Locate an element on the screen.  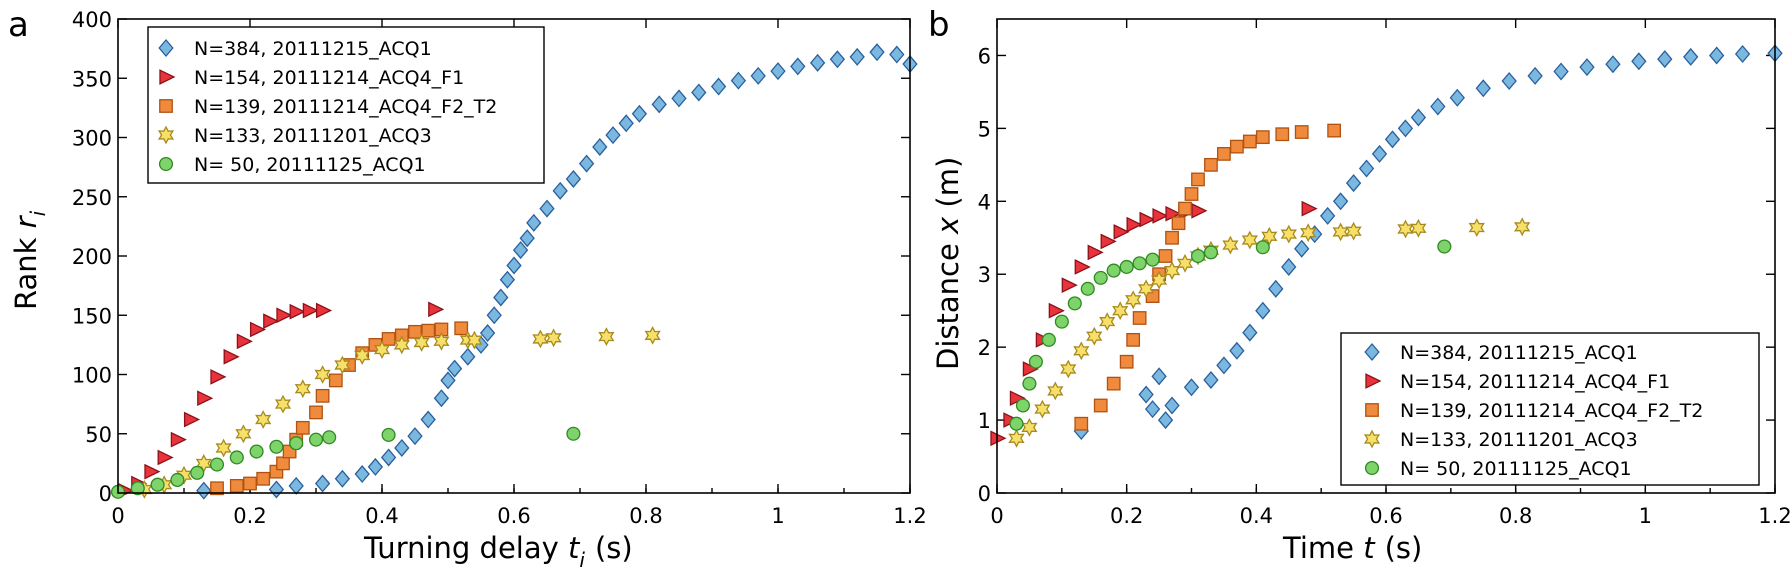
panel-b-x-tick-label: 1.2 is located at coordinates (1774, 516).